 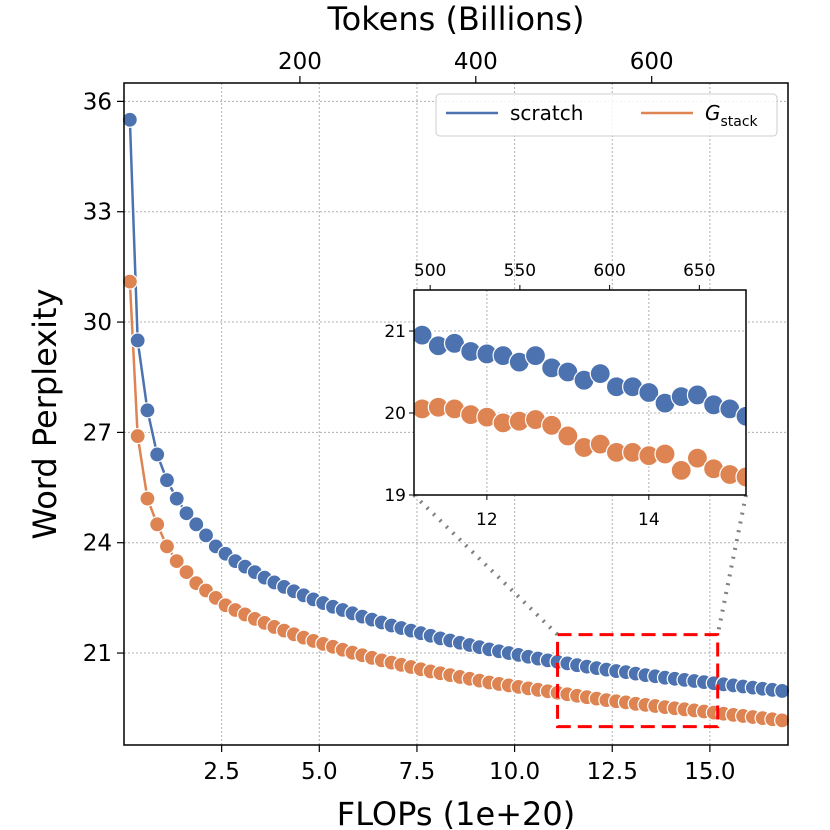 I want to click on inset-y-tick-label: 20, so click(x=395, y=414).